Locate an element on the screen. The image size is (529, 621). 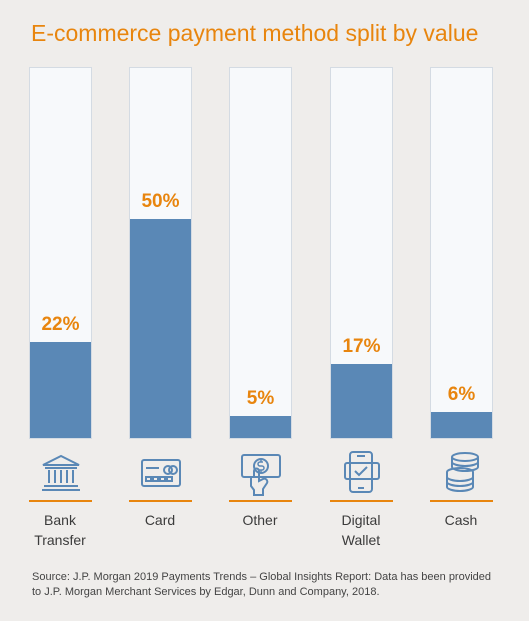
data-label: 22% is located at coordinates (60, 324).